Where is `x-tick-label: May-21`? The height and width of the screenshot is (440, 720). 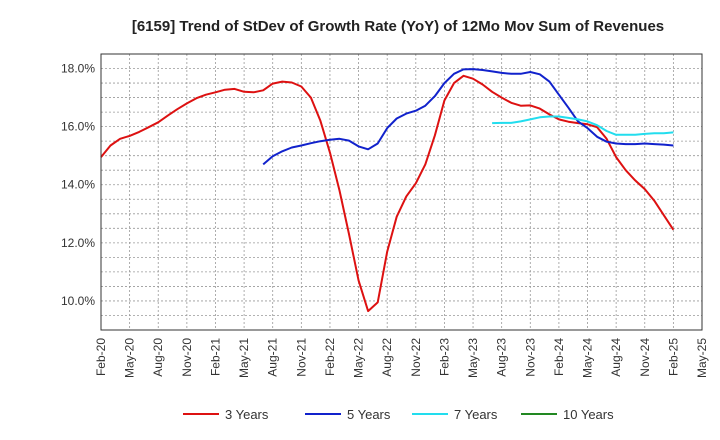 x-tick-label: May-21 is located at coordinates (244, 358).